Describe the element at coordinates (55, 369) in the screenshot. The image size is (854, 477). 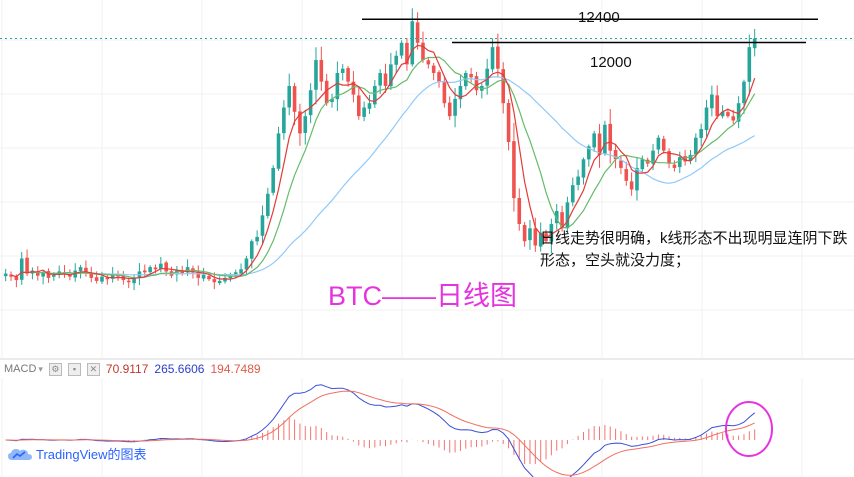
I see `settings-icon: ⚙` at that location.